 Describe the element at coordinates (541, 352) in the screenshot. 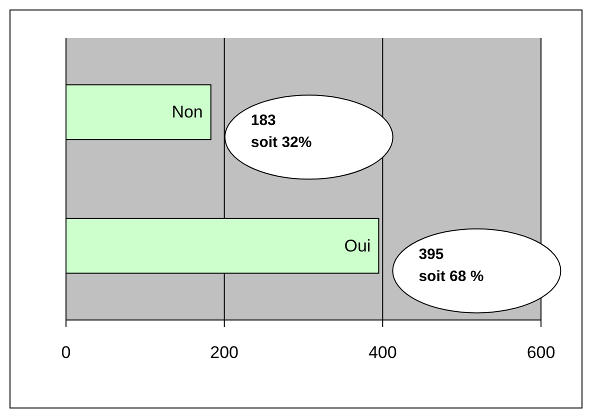

I see `x-tick-label: 600` at that location.